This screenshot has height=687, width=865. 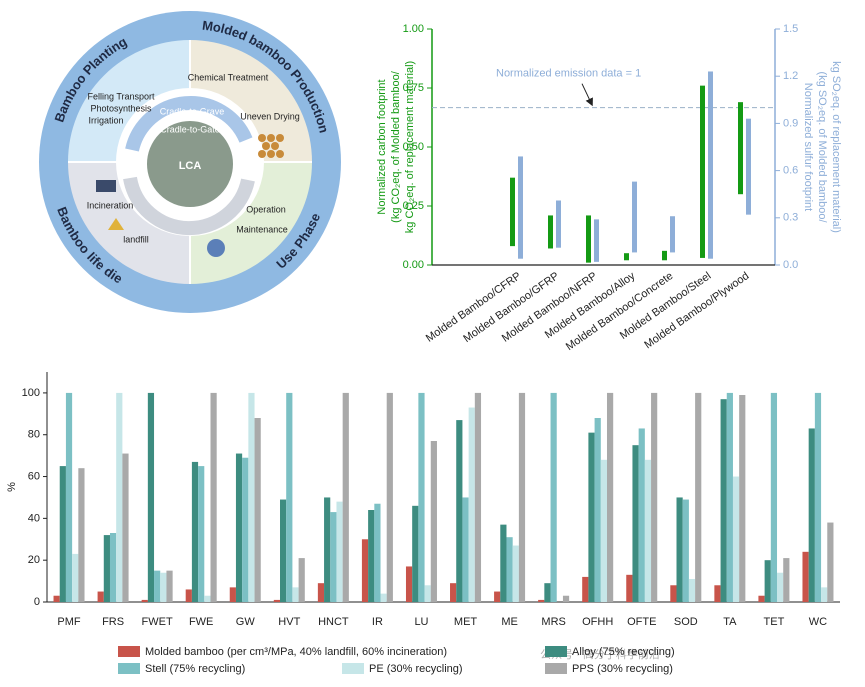 I want to click on x-tick-label: TA, so click(x=730, y=622).